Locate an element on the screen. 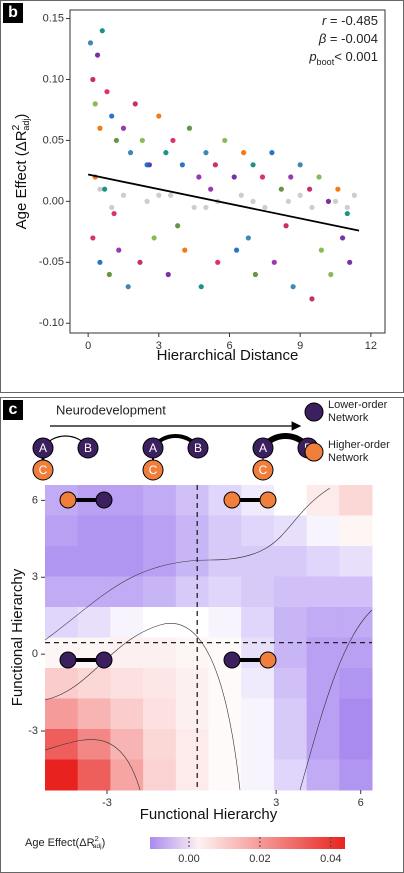 This screenshot has width=404, height=873. legend-label: Network is located at coordinates (348, 418).